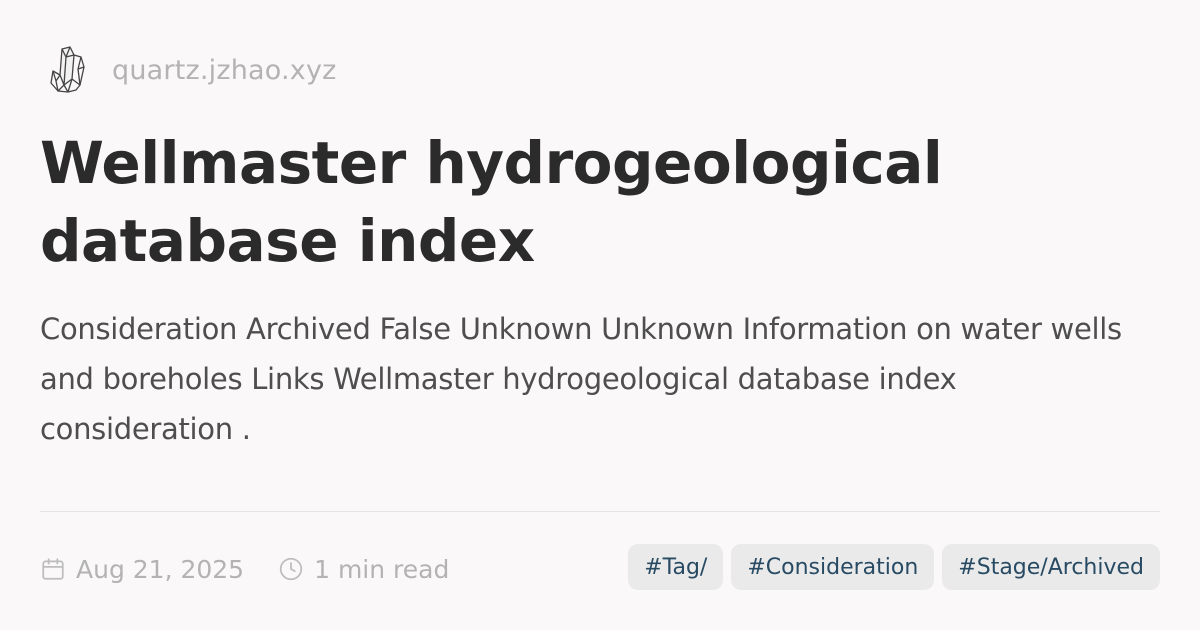  I want to click on tag-chip: #Tag/, so click(676, 567).